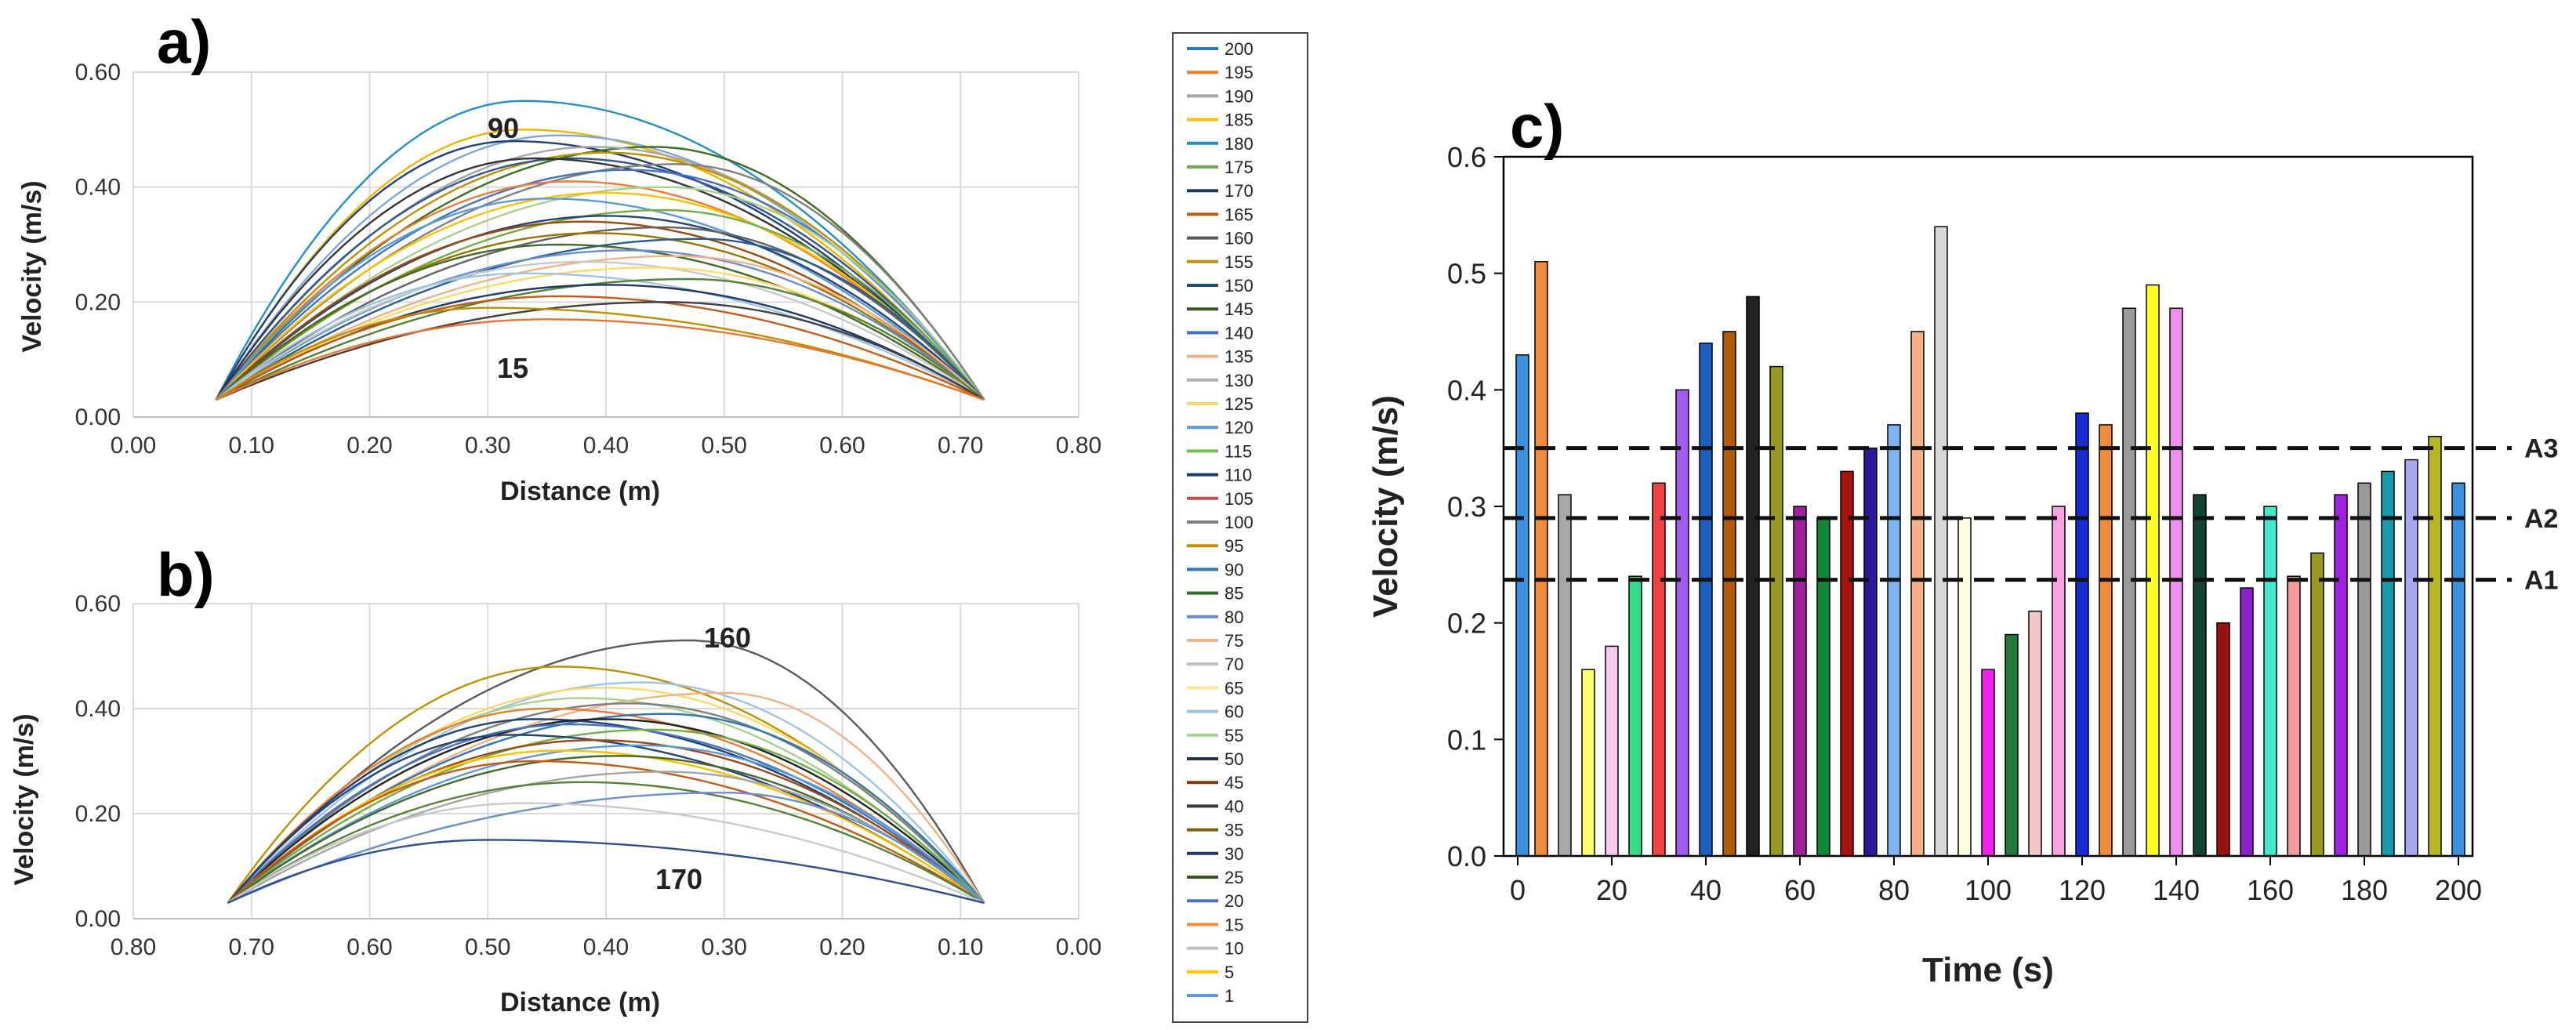  Describe the element at coordinates (724, 947) in the screenshot. I see `panel-b-x-tick-label: 0.30` at that location.